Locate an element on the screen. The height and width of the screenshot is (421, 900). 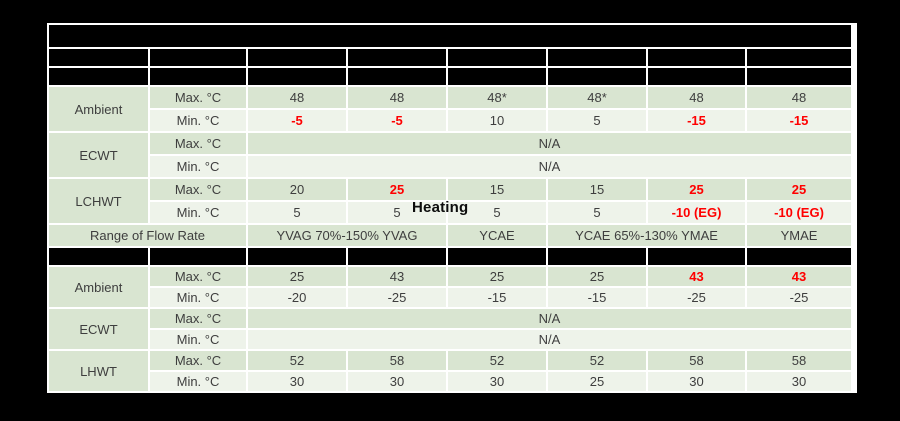
section-separator-row is located at coordinates (450, 256).